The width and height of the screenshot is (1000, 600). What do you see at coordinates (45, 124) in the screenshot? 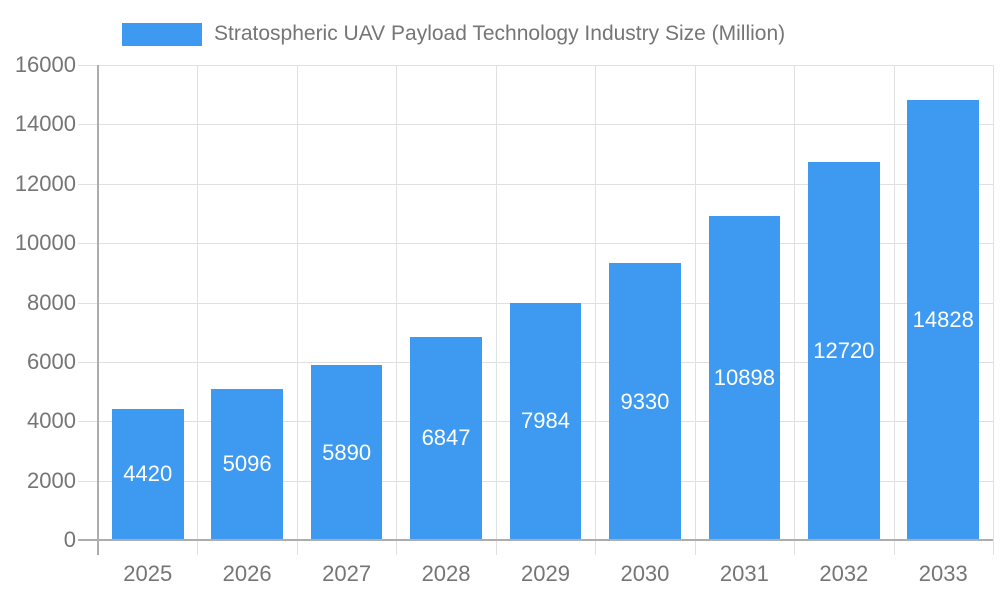
I see `y-axis-label: 14000` at bounding box center [45, 124].